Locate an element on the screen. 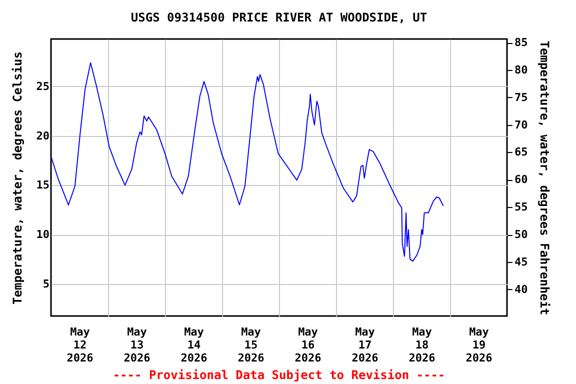  x-tick-label: May 13 2026 is located at coordinates (137, 345).